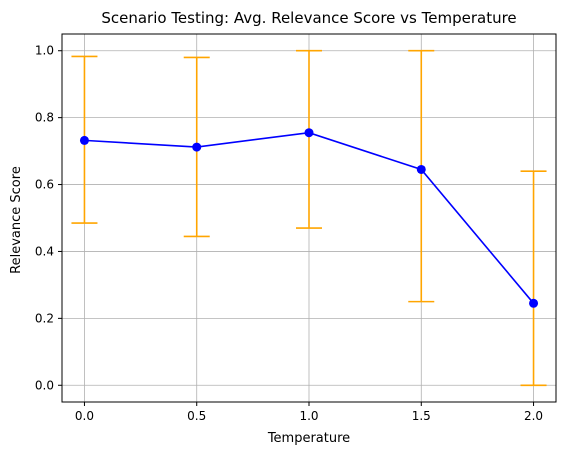 This screenshot has height=455, width=567. I want to click on x-tick-label: 1.5, so click(421, 416).